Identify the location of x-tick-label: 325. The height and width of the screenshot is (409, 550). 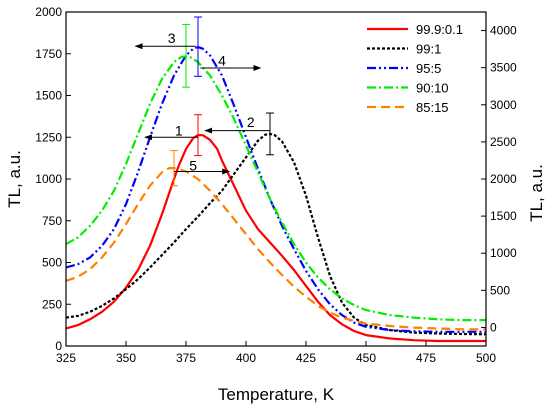
(66, 358).